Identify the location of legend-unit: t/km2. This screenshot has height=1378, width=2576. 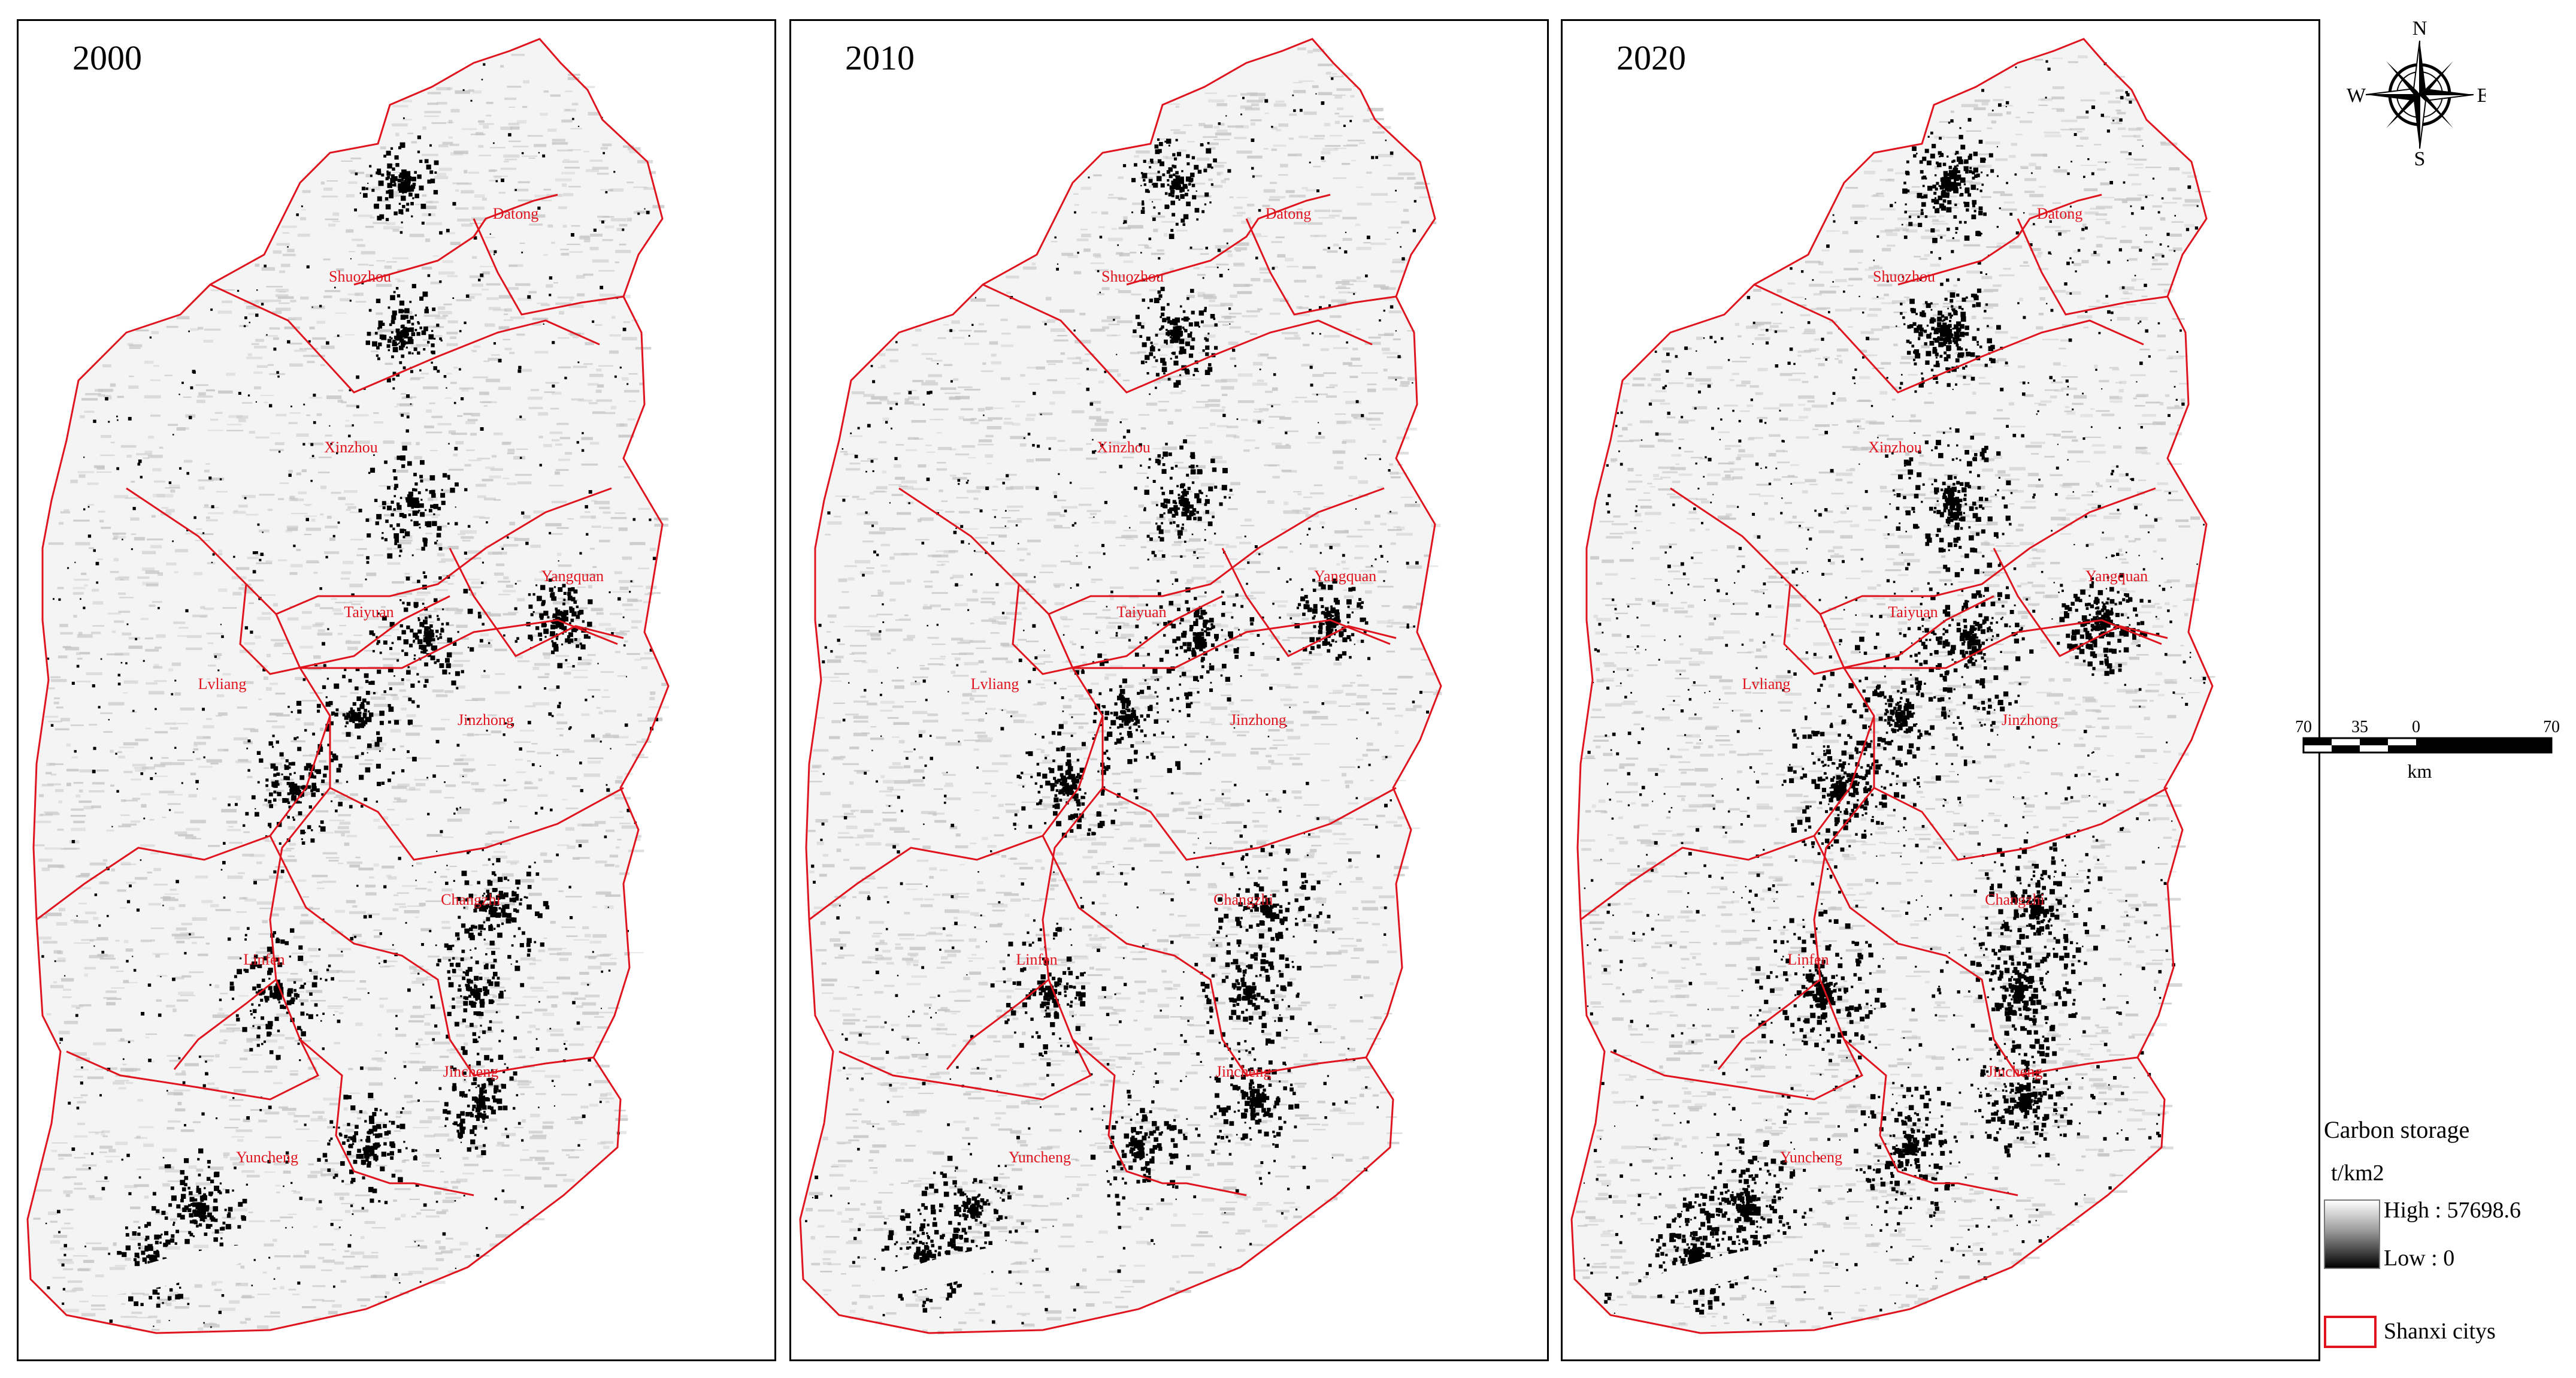
(2357, 1174).